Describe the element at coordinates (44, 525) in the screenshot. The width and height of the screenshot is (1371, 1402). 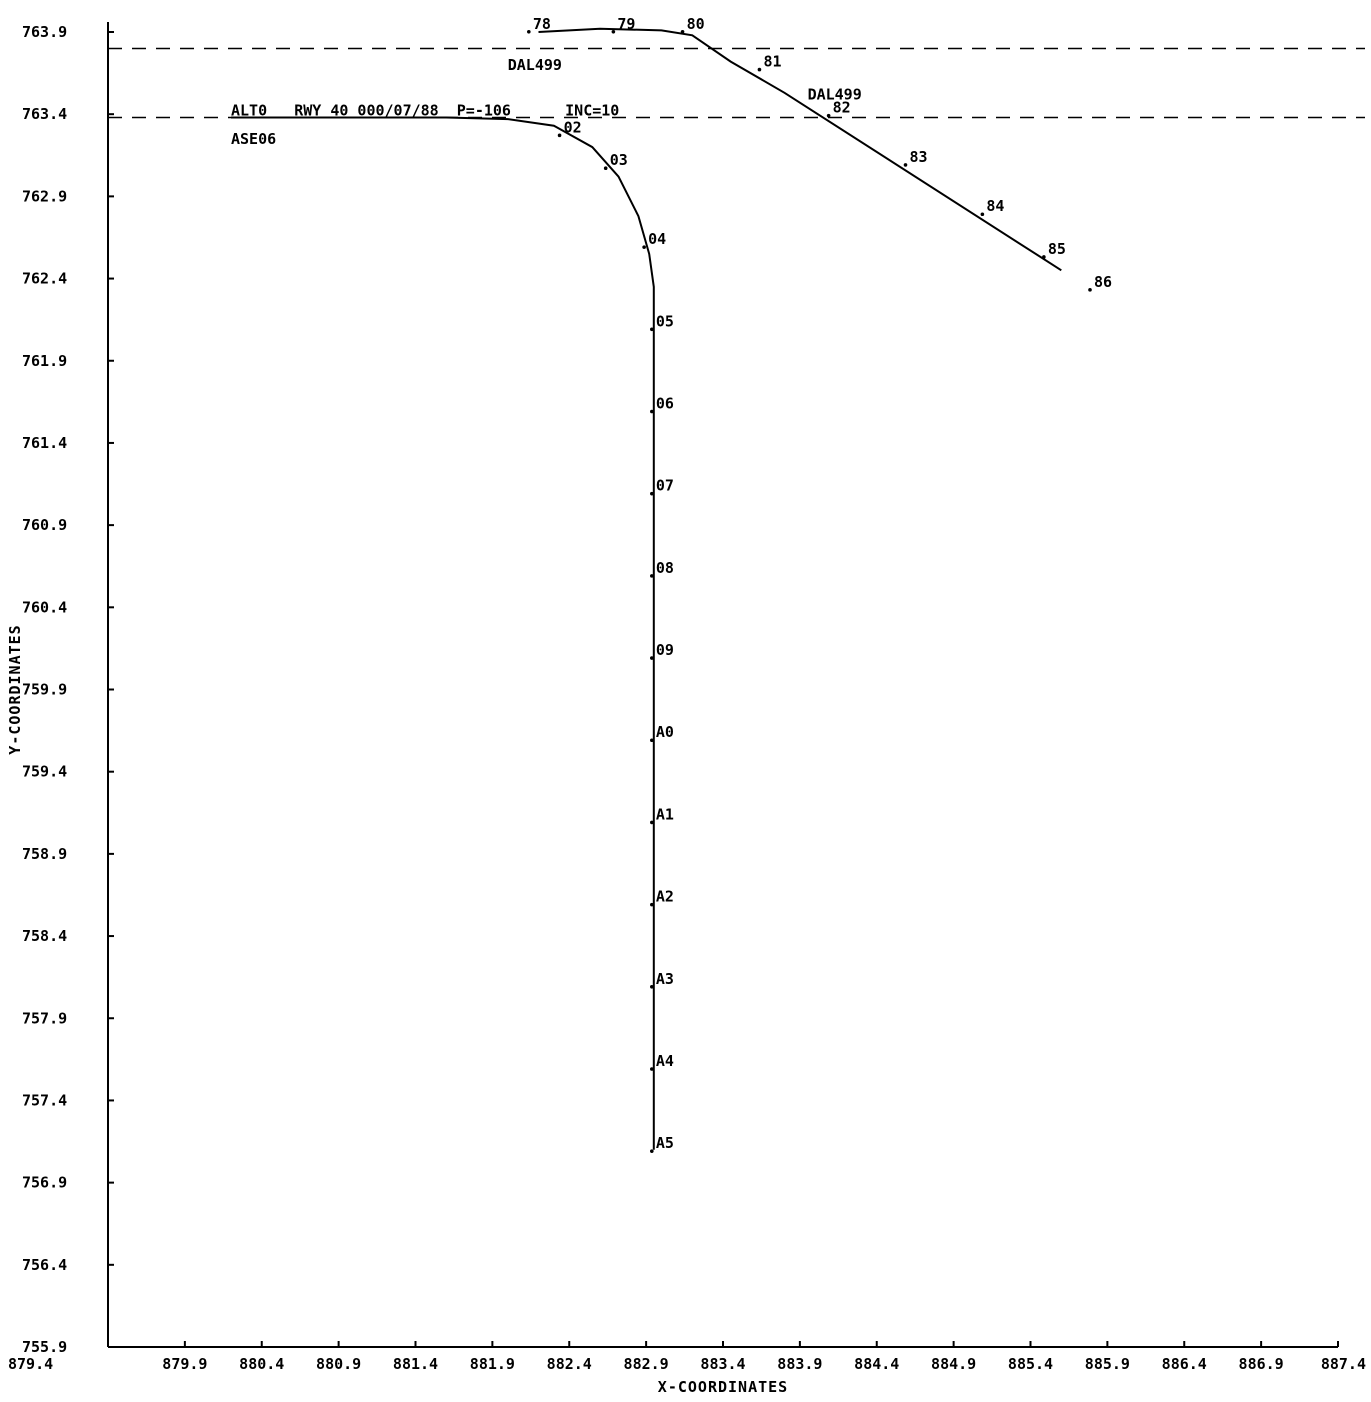
I see `y-tick-label: 760.9` at that location.